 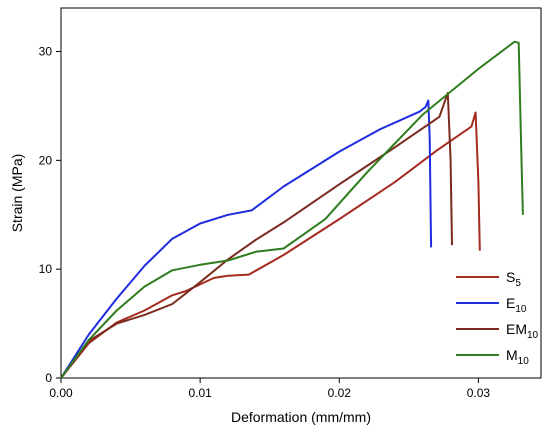 What do you see at coordinates (61, 393) in the screenshot?
I see `x-tick-label: 0.00` at bounding box center [61, 393].